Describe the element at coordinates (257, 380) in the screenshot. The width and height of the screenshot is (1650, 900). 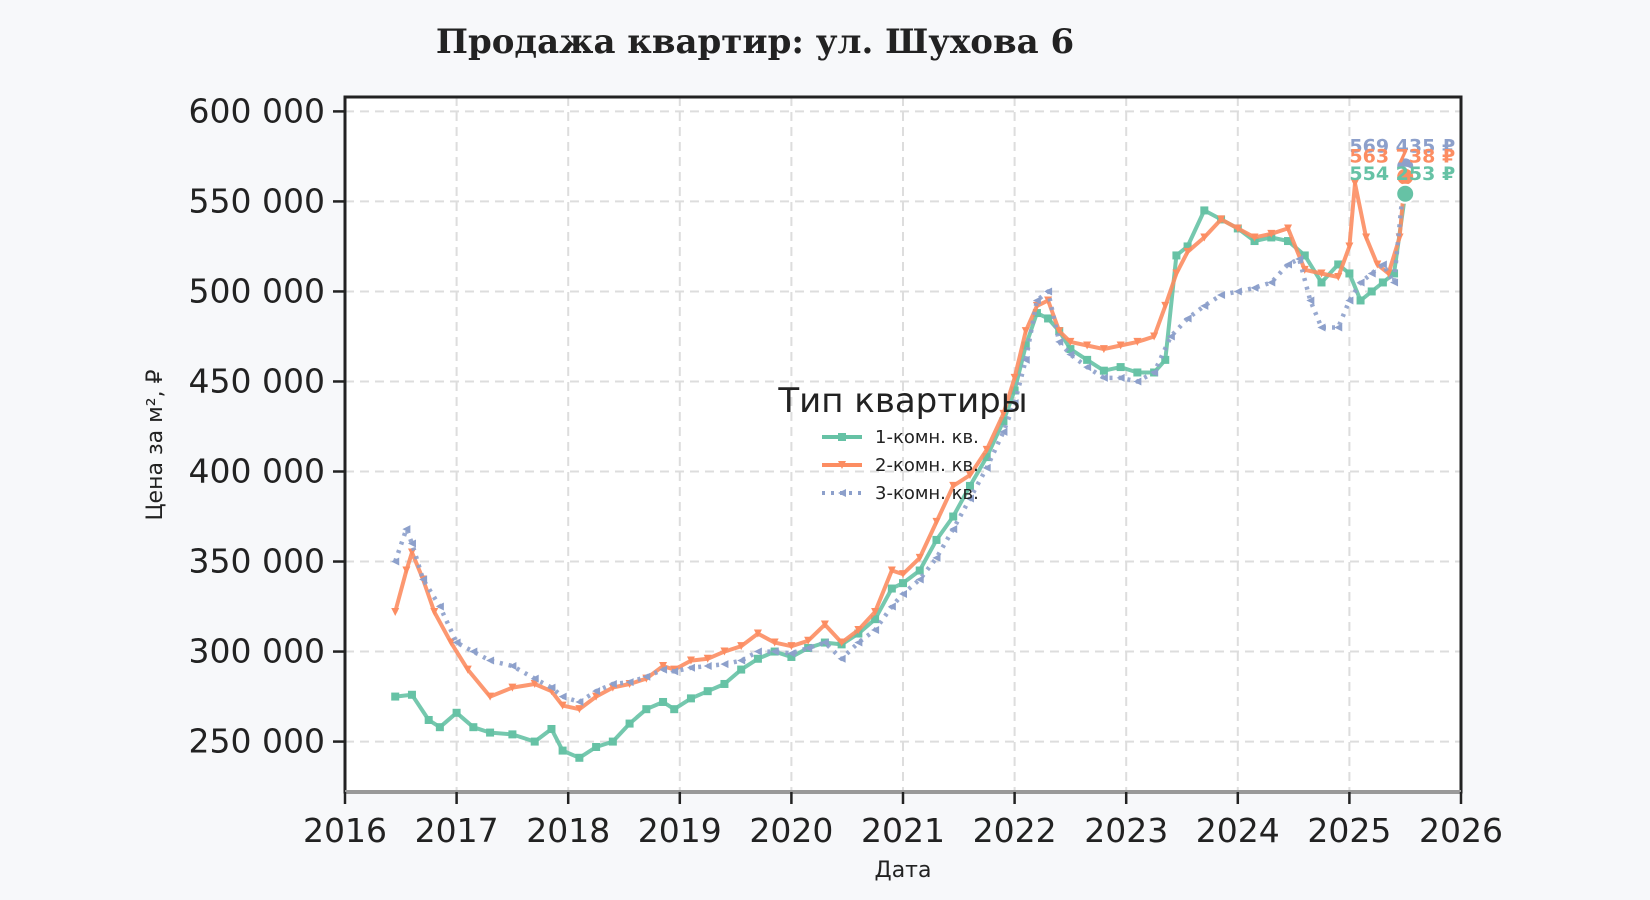
I see `y-tick-label: 450 000` at that location.